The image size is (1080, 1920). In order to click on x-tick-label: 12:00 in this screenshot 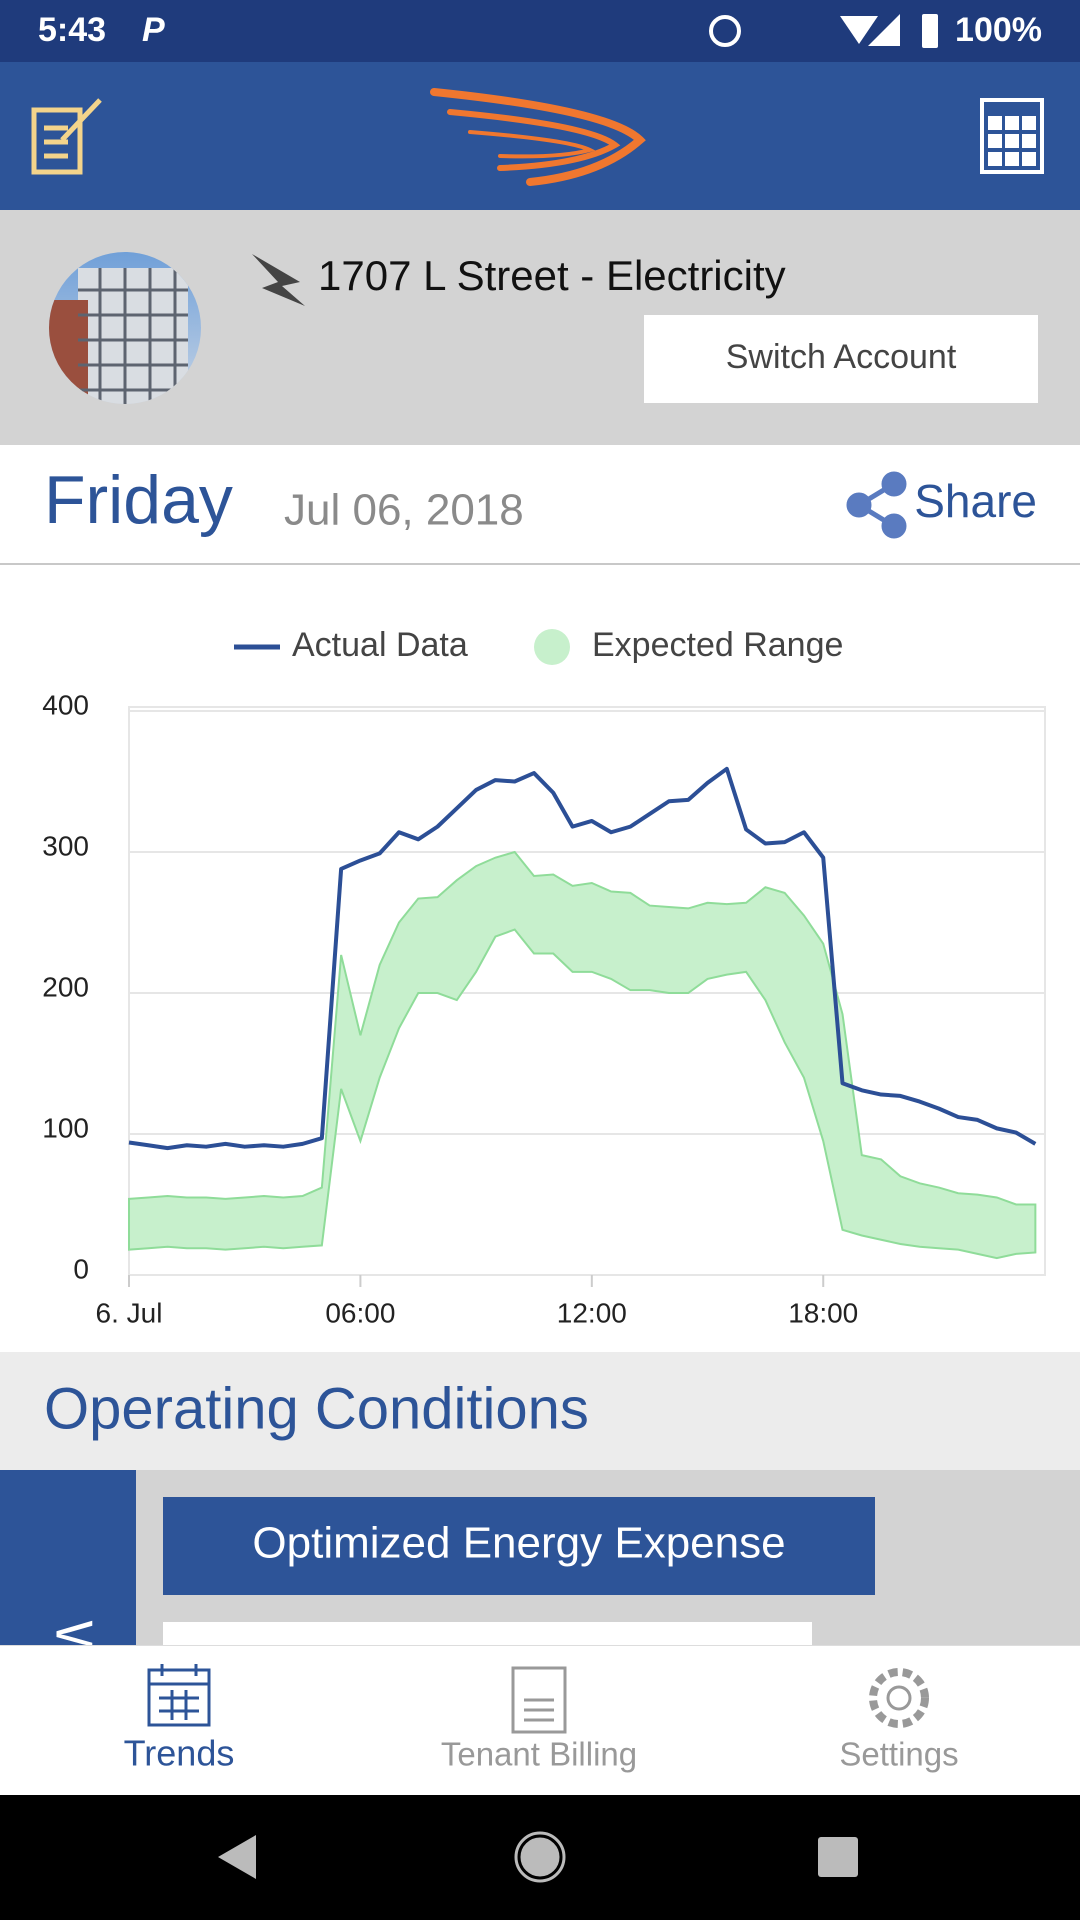, I will do `click(592, 1312)`.